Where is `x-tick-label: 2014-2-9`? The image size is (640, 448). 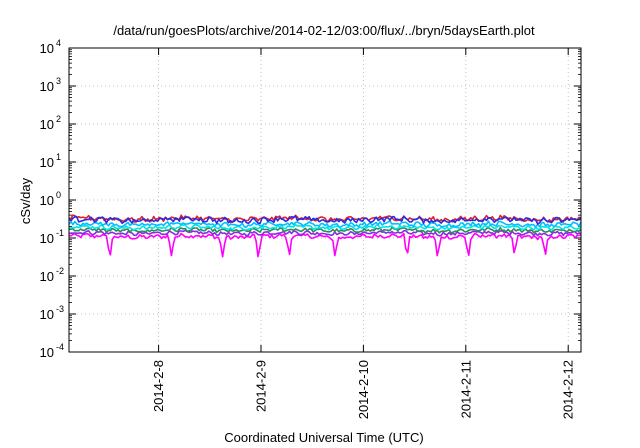 x-tick-label: 2014-2-9 is located at coordinates (261, 386).